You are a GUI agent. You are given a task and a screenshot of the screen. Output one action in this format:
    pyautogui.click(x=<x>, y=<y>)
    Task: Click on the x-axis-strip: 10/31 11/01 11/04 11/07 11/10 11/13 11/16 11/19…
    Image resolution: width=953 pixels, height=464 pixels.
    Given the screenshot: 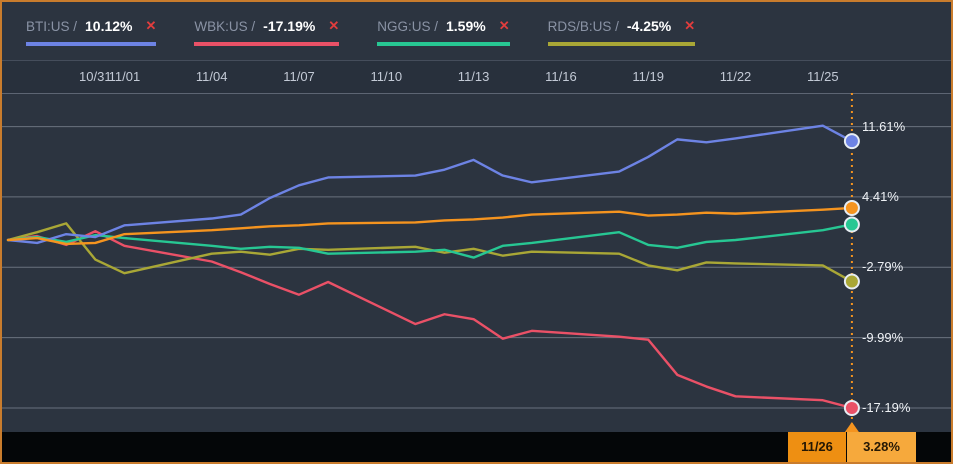 What is the action you would take?
    pyautogui.click(x=476, y=77)
    